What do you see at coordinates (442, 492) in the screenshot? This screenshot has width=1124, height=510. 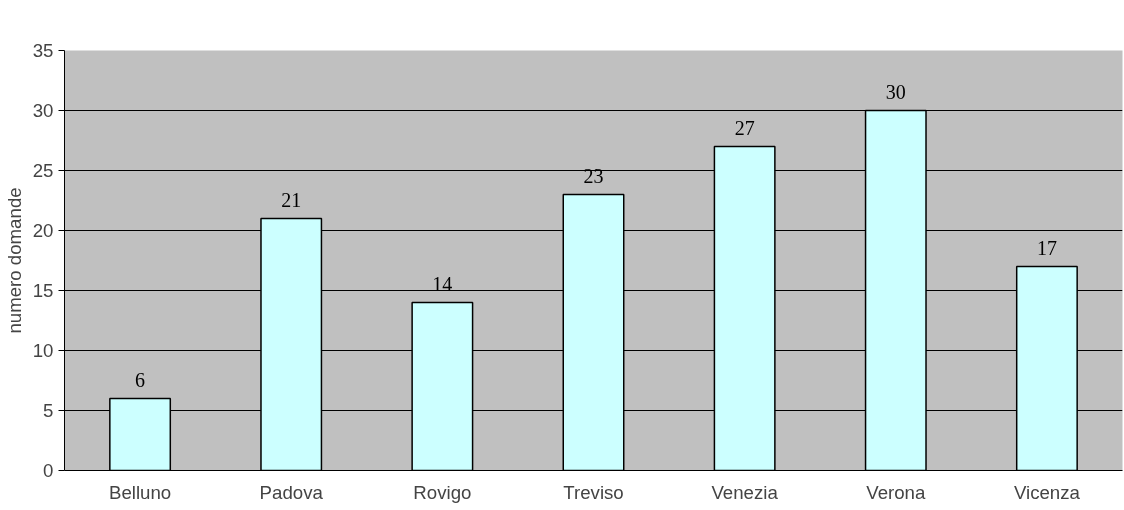 I see `x-tick-label: Rovigo` at bounding box center [442, 492].